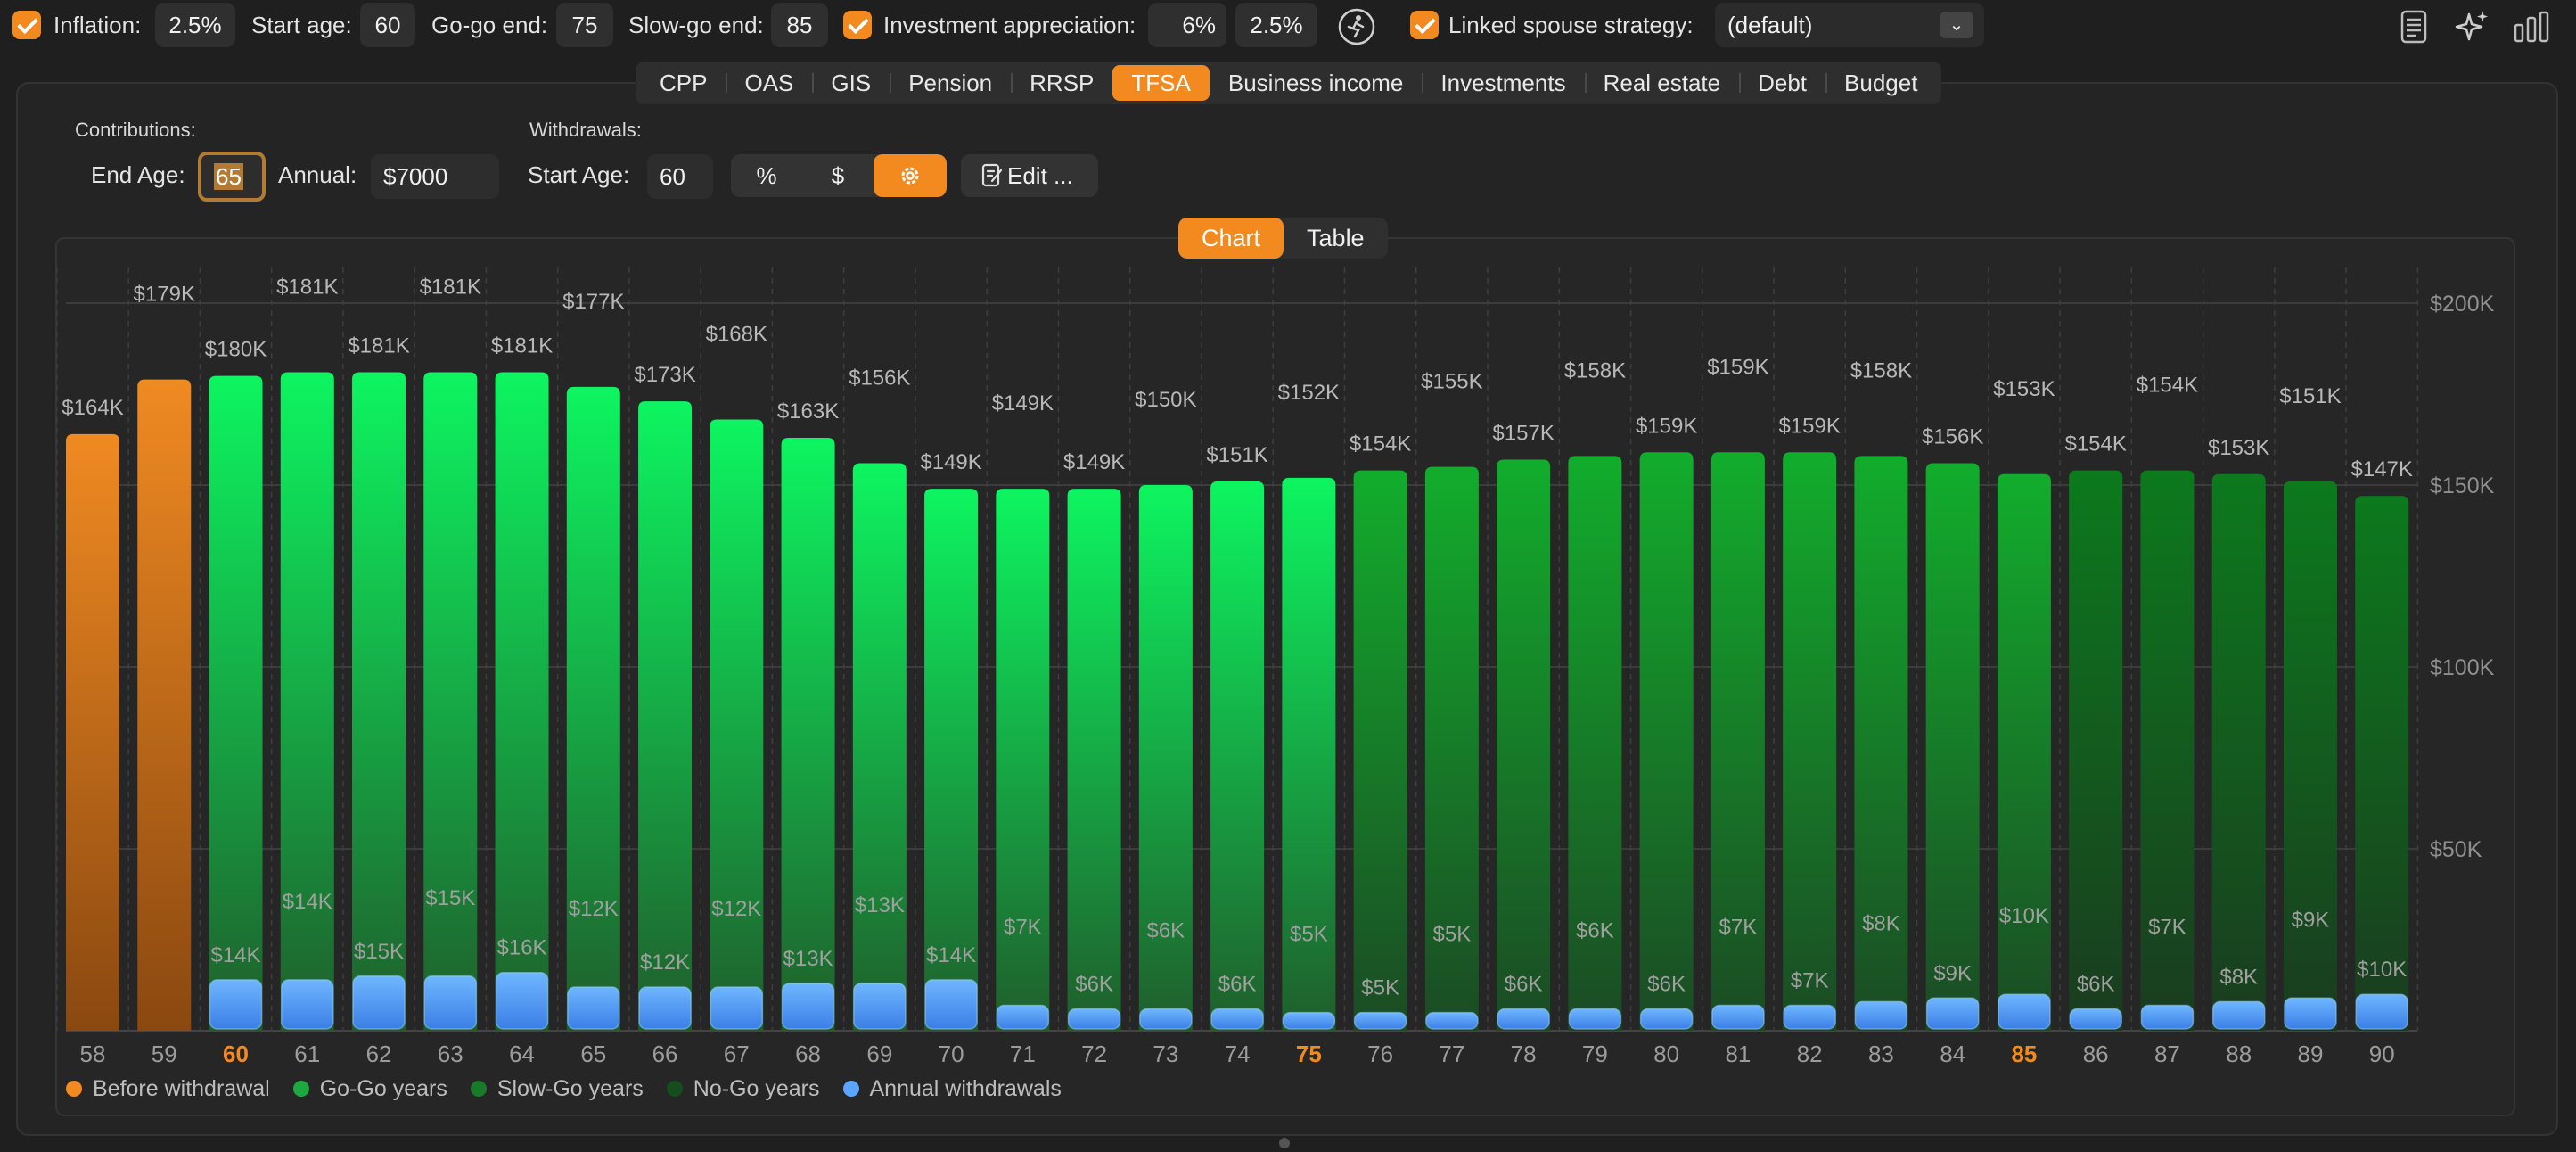  I want to click on chevron-down-icon: ⌄, so click(1957, 25).